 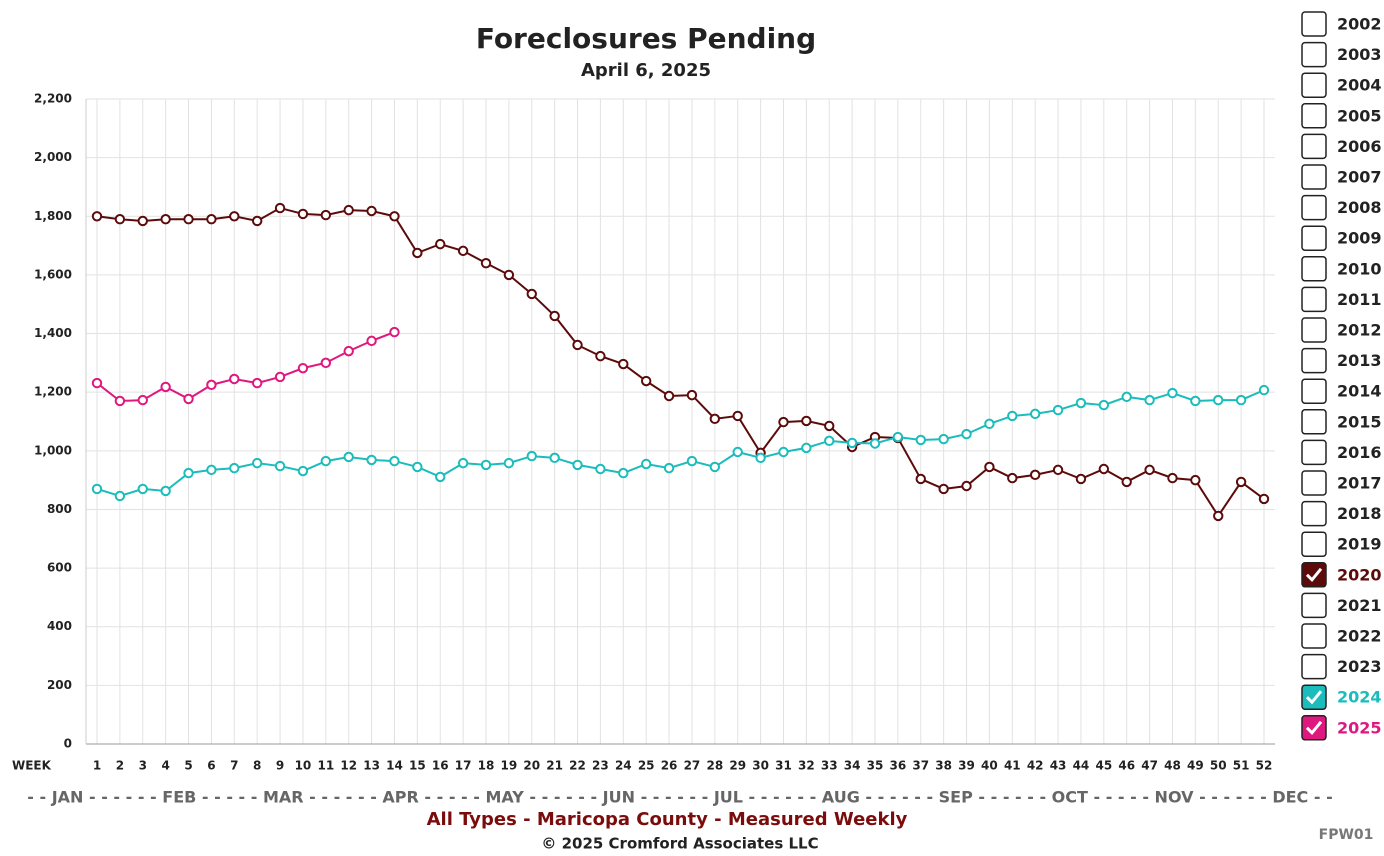 I want to click on x-tick-label: 32, so click(x=806, y=766).